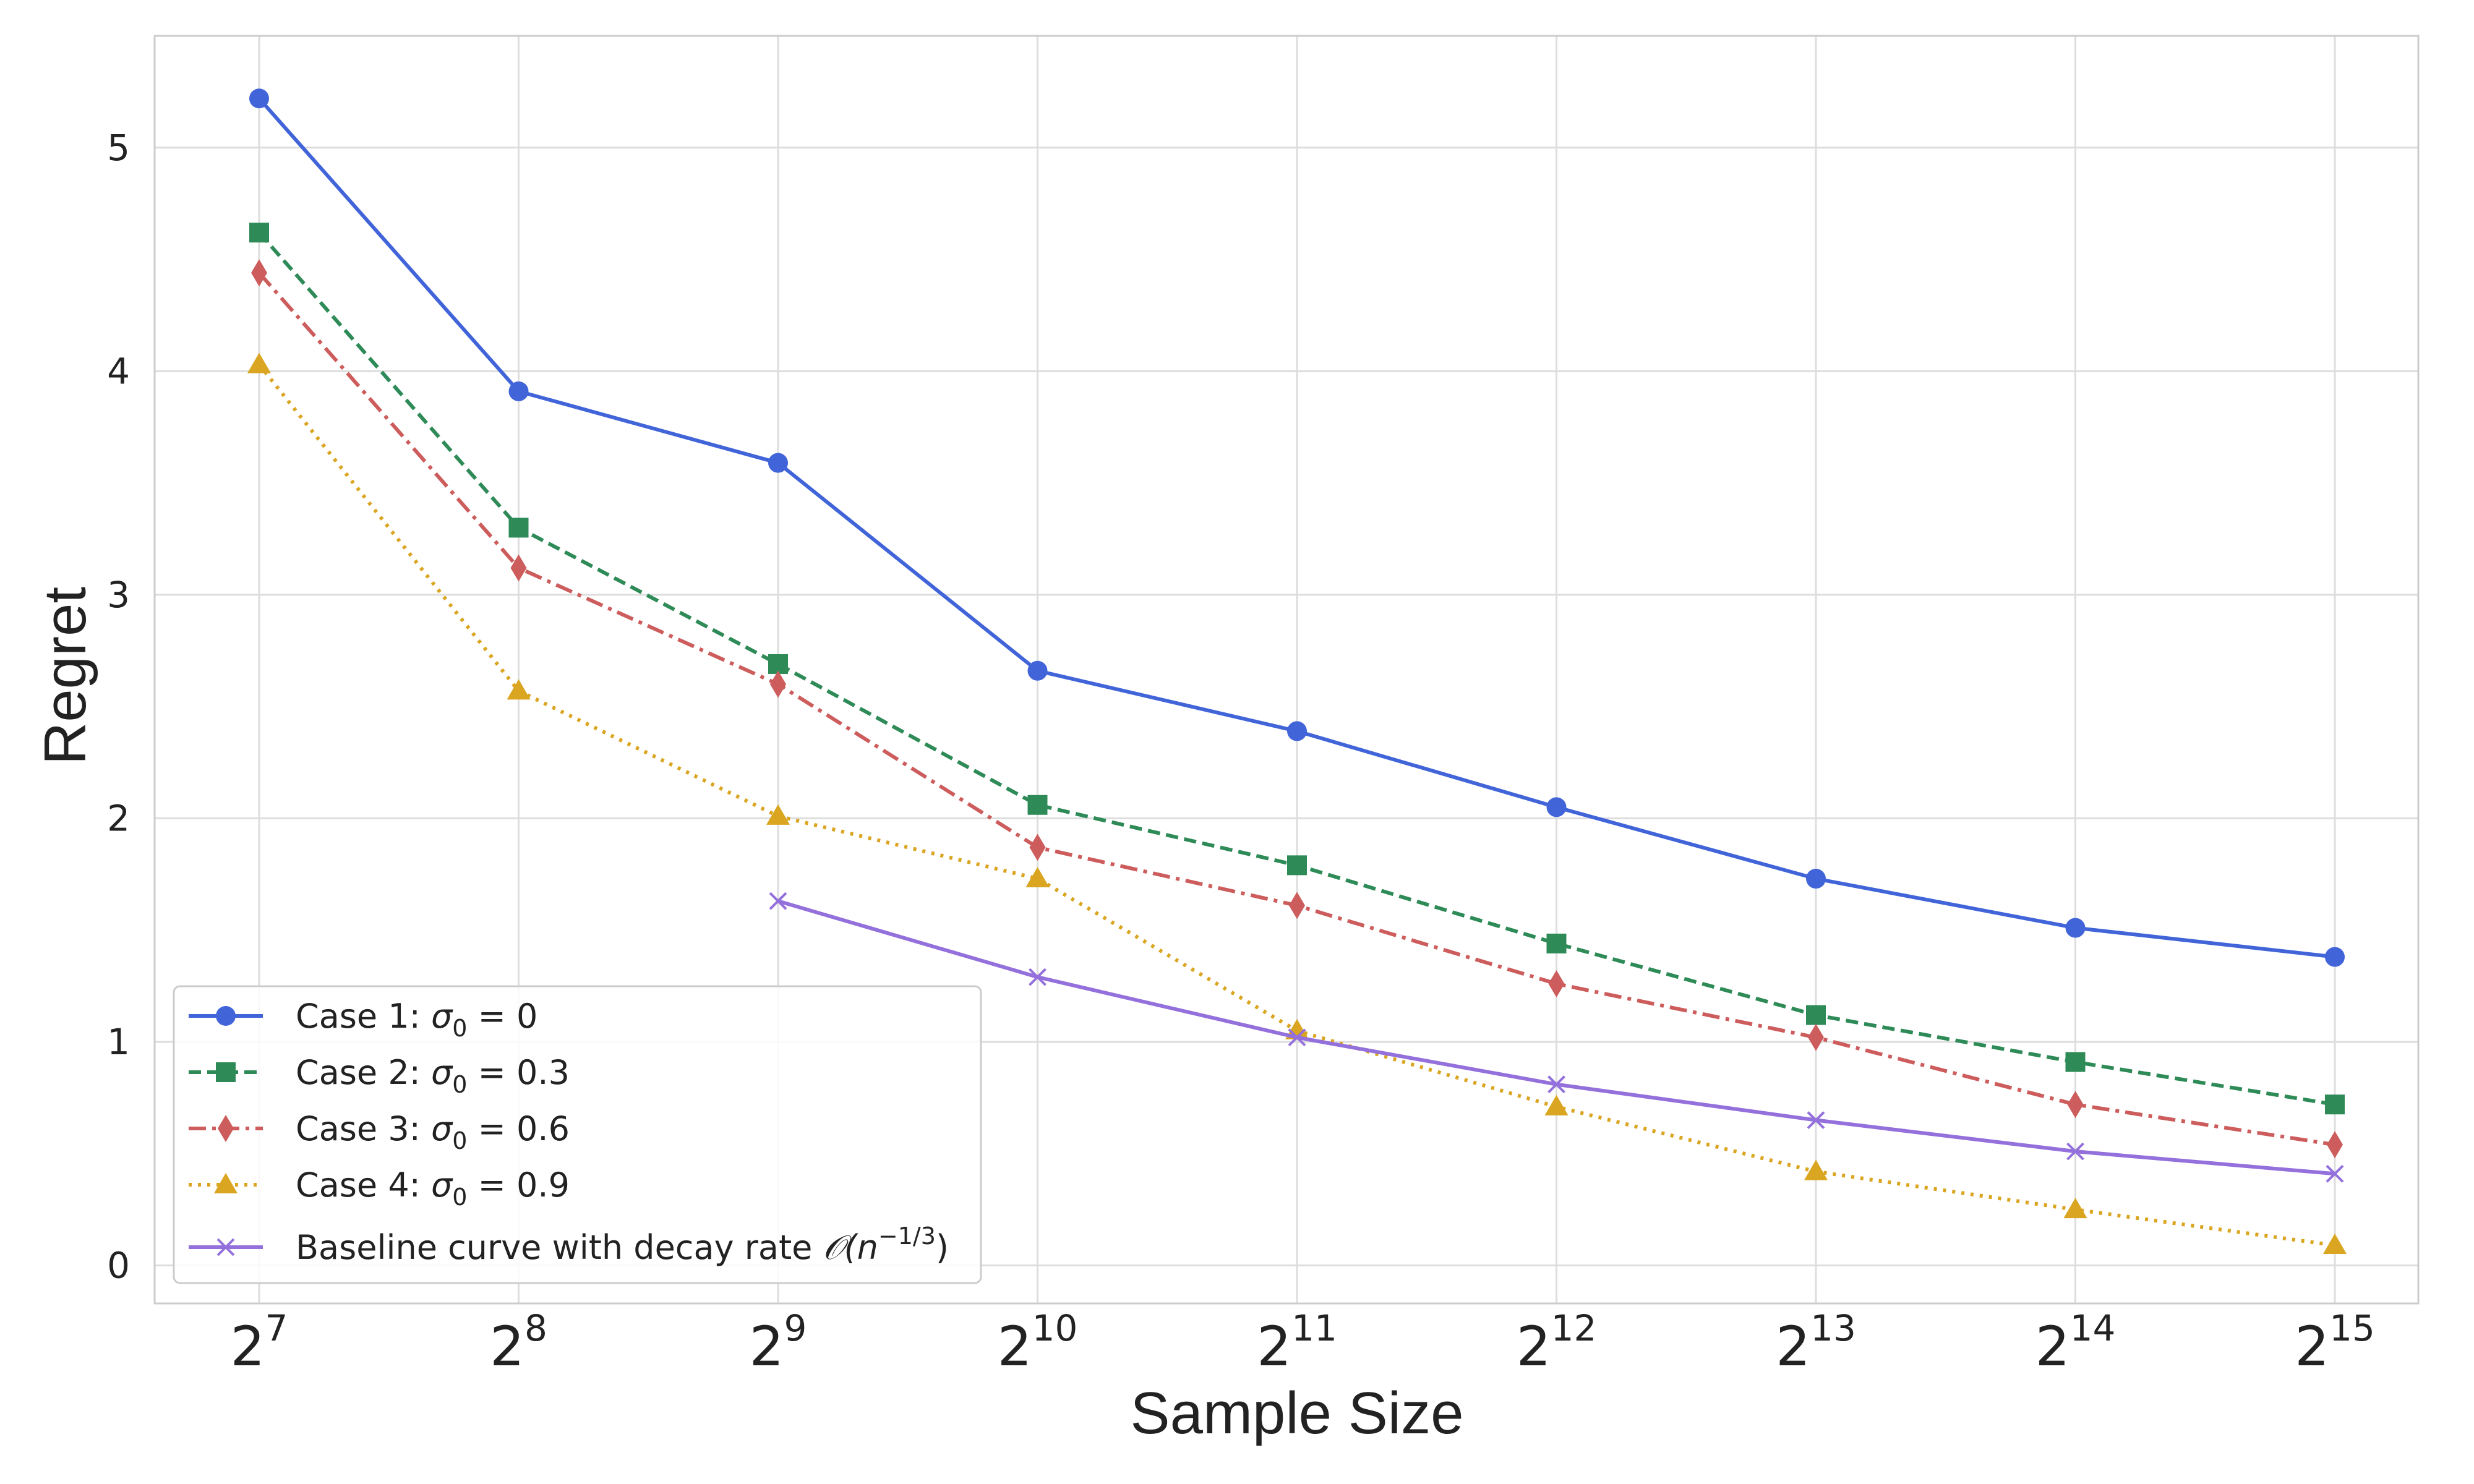 The width and height of the screenshot is (2474, 1484). I want to click on x-tick-label: 28, so click(518, 1342).